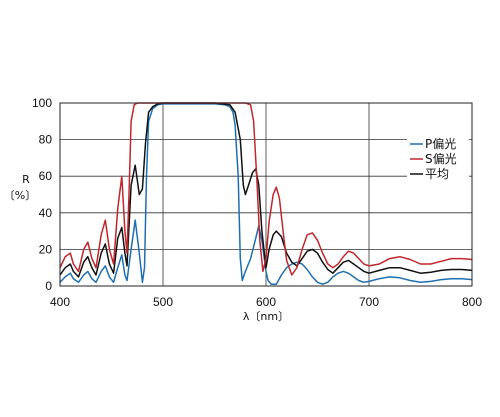 This screenshot has height=417, width=500. What do you see at coordinates (20, 195) in the screenshot?
I see `y-axis-unit: 〔%〕` at bounding box center [20, 195].